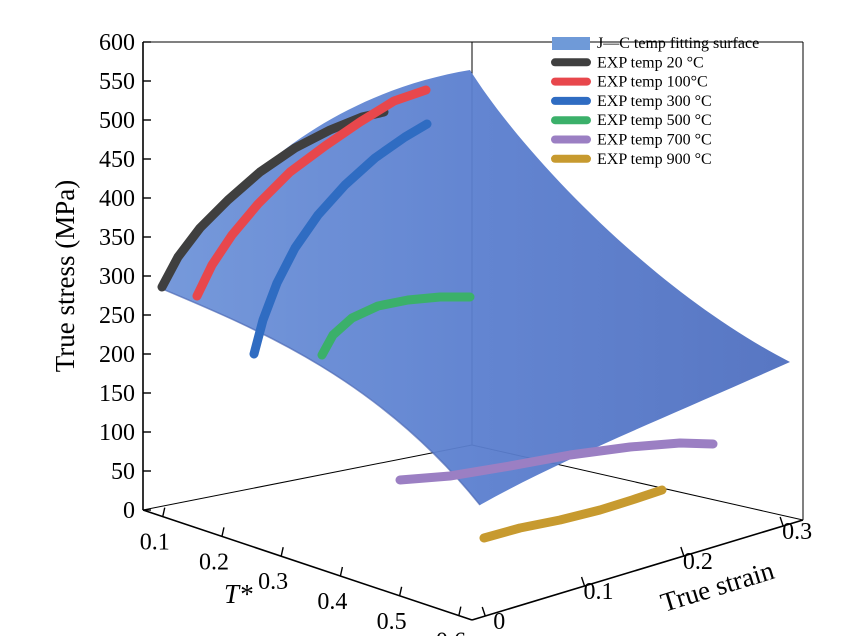  Describe the element at coordinates (637, 570) in the screenshot. I see `strain-axis-line` at that location.